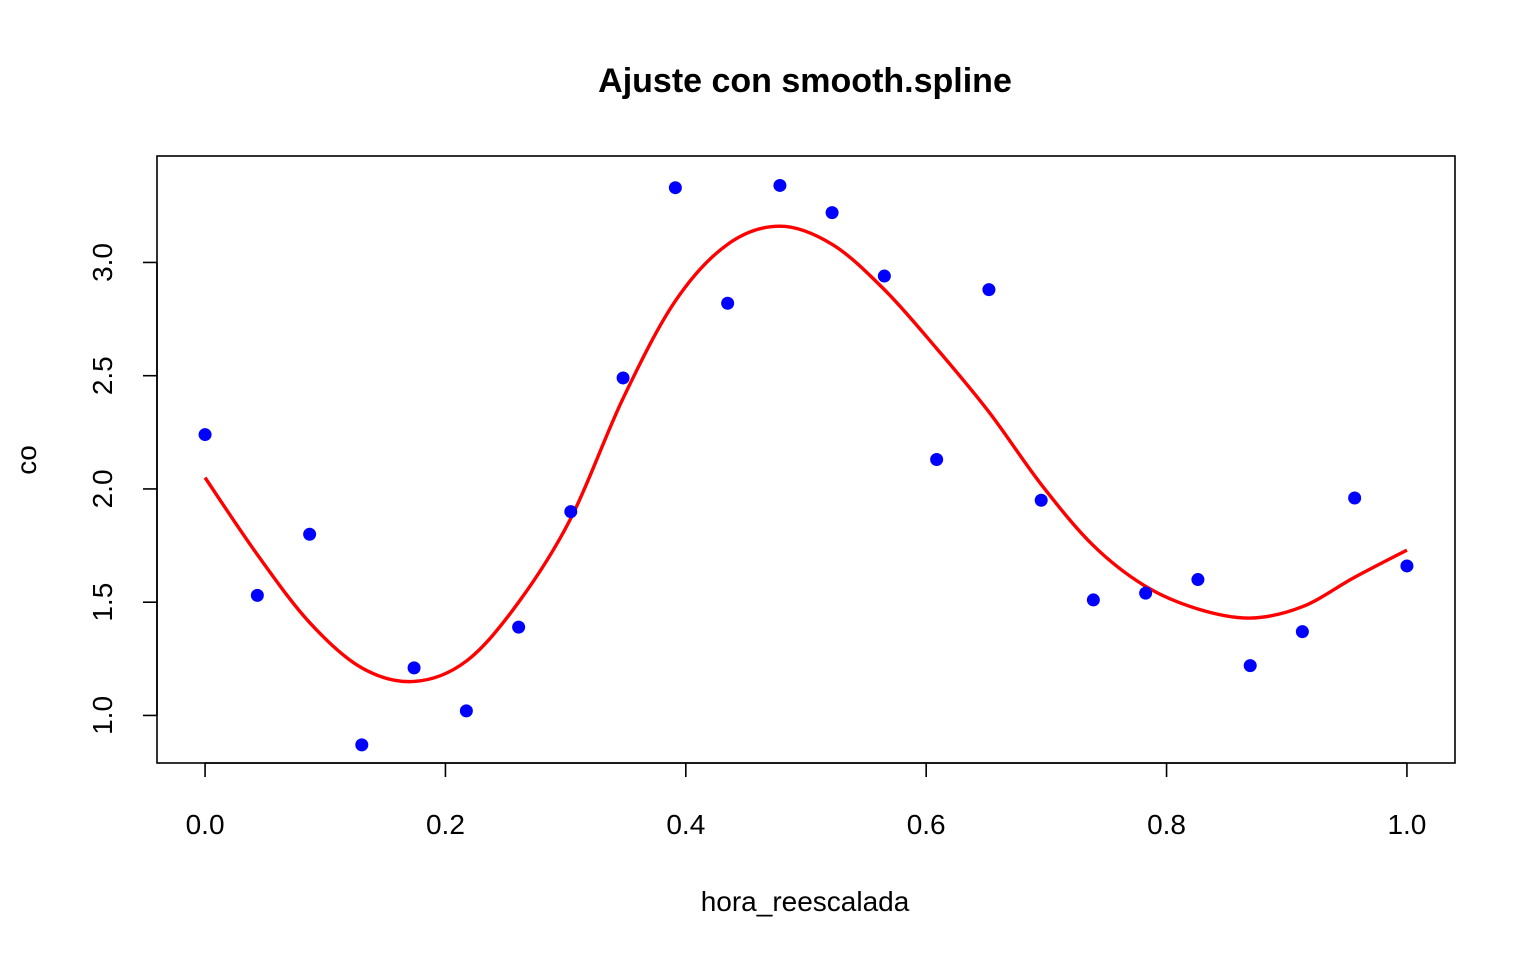  I want to click on x-tick-label: 0.6, so click(926, 824).